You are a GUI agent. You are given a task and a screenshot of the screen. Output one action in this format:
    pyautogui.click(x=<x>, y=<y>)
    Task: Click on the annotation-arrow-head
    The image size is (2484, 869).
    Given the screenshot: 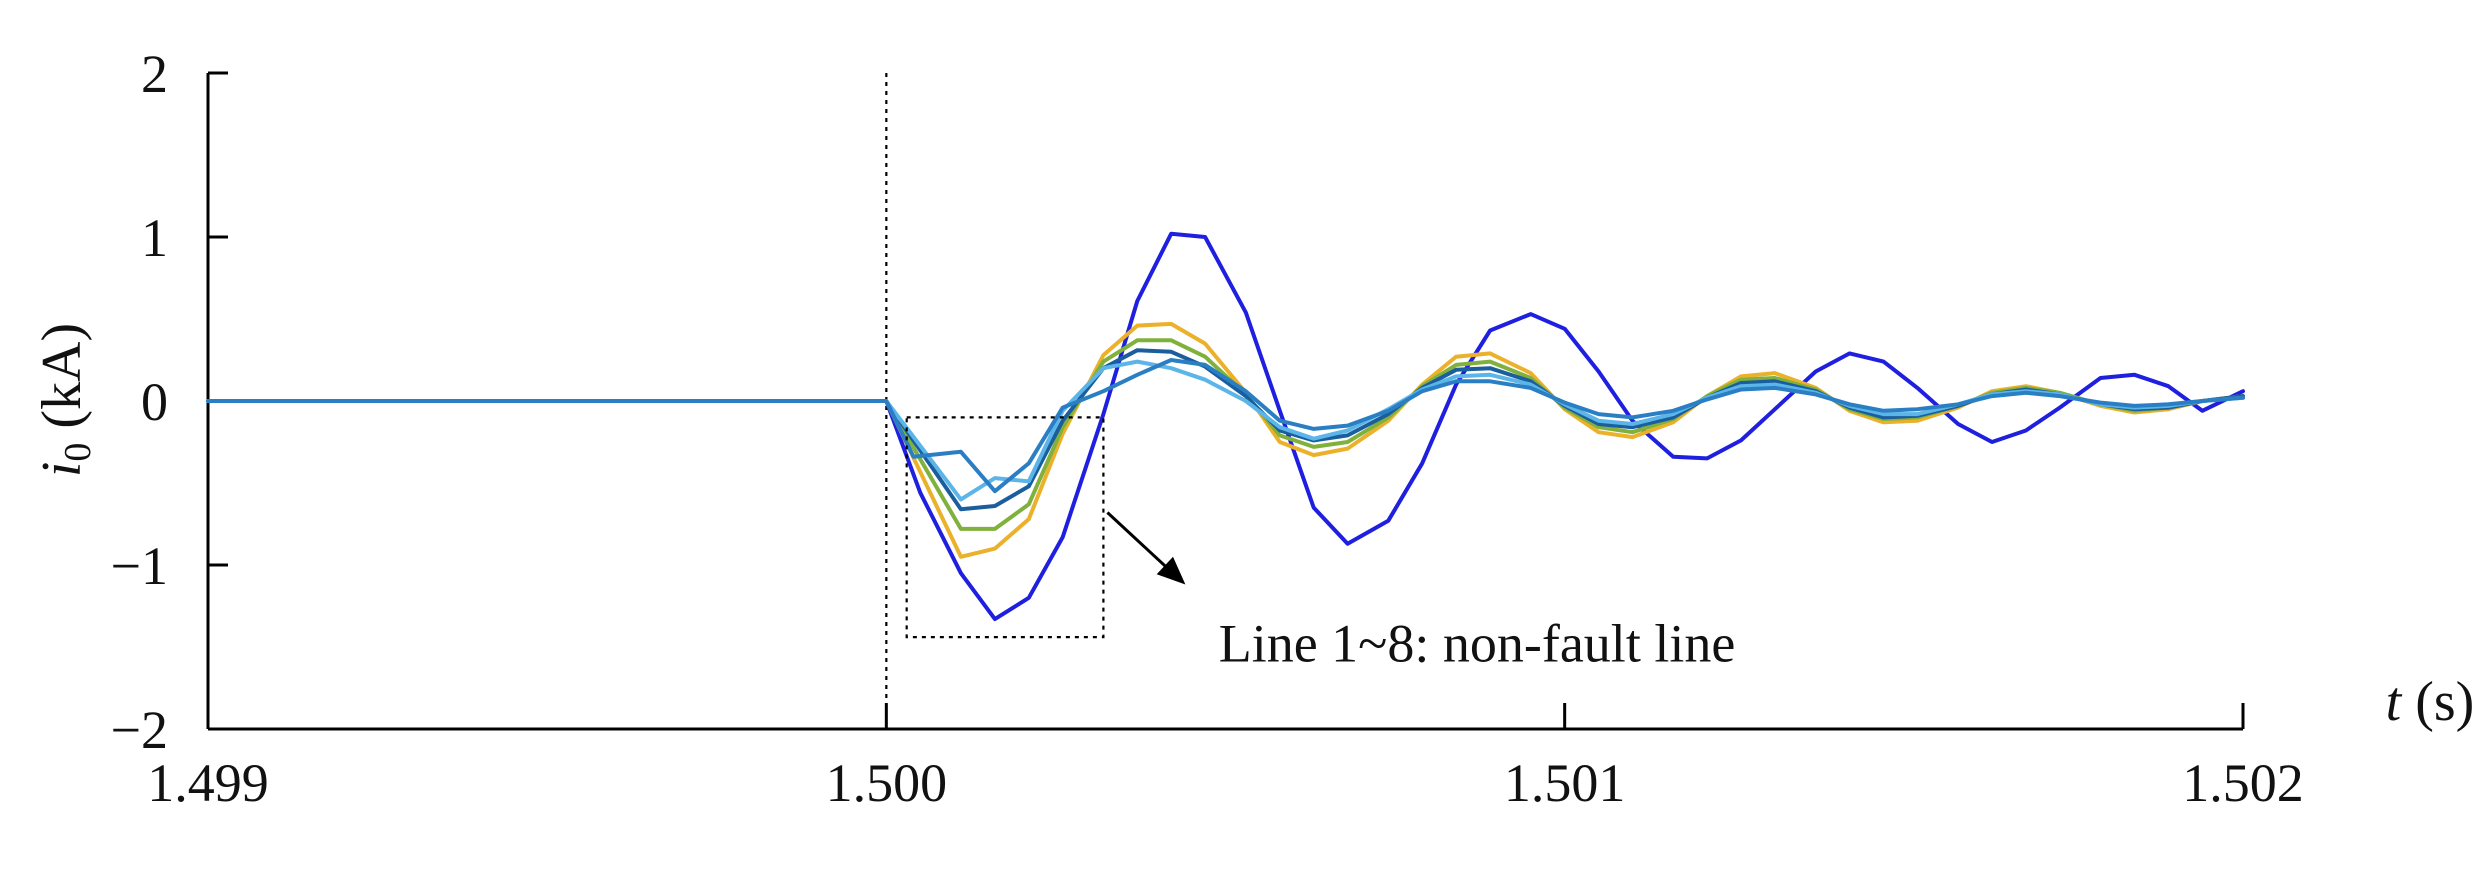 What is the action you would take?
    pyautogui.click(x=1171, y=570)
    